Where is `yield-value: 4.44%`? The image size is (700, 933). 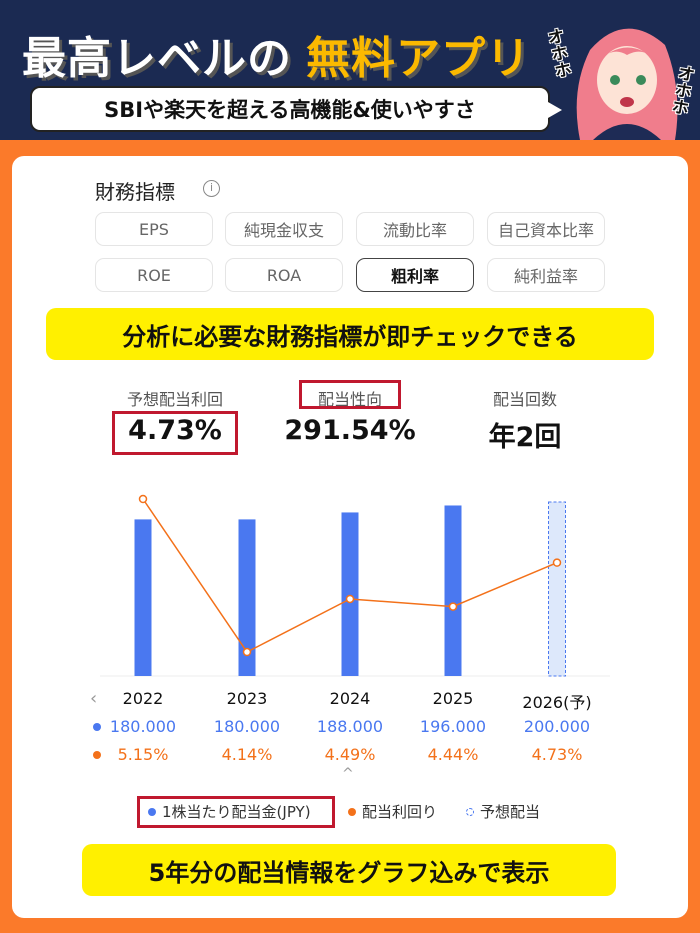 yield-value: 4.44% is located at coordinates (453, 754).